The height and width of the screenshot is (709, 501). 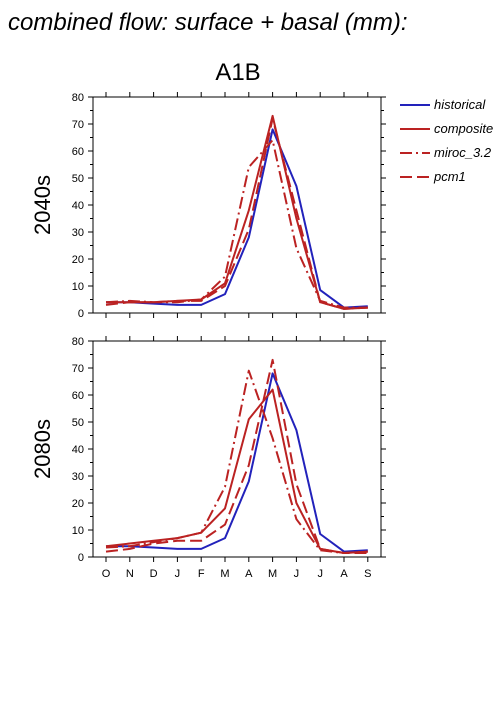 What do you see at coordinates (463, 128) in the screenshot?
I see `legend-label: composite` at bounding box center [463, 128].